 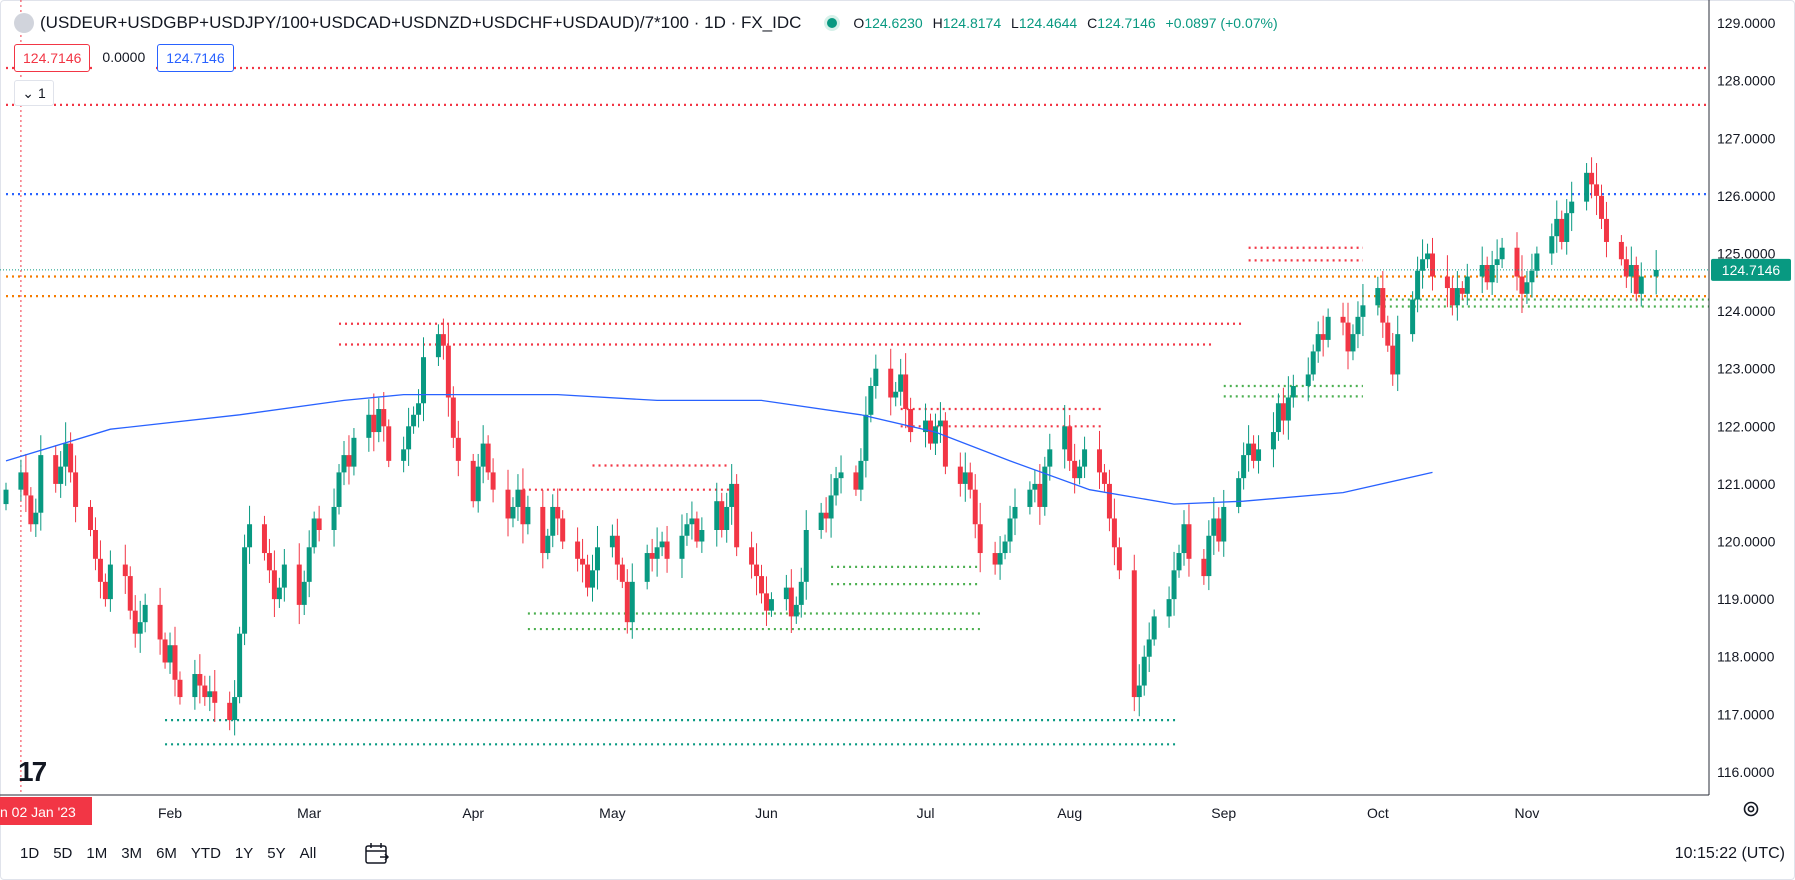 What do you see at coordinates (926, 813) in the screenshot?
I see `time-tick-label: Jul` at bounding box center [926, 813].